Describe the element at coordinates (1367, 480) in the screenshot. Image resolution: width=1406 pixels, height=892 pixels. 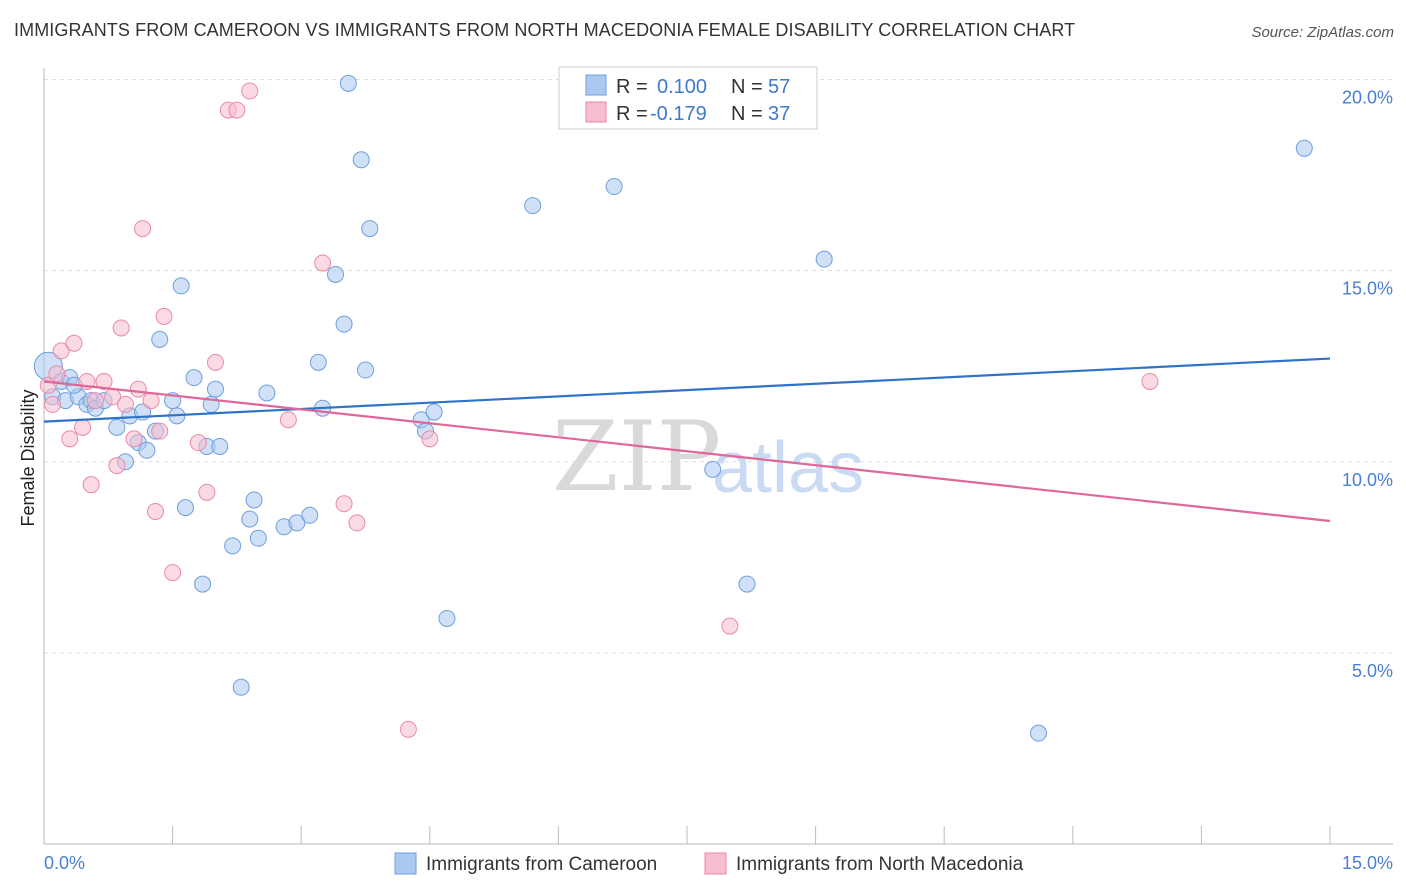
I see `y-tick-label: 10.0%` at that location.